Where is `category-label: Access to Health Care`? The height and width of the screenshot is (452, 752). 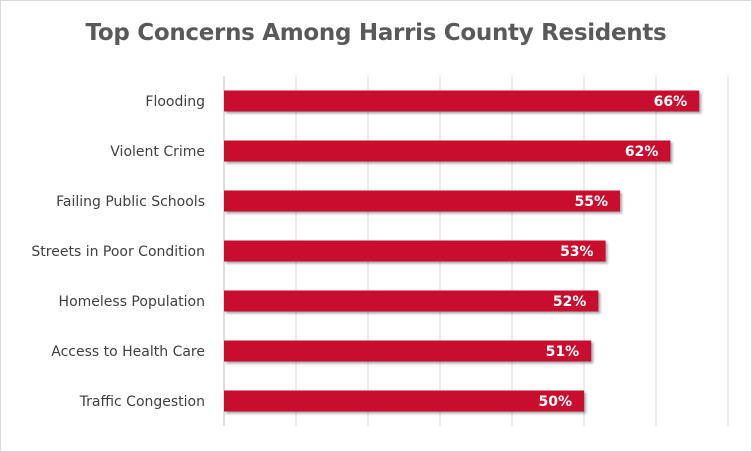
category-label: Access to Health Care is located at coordinates (128, 352).